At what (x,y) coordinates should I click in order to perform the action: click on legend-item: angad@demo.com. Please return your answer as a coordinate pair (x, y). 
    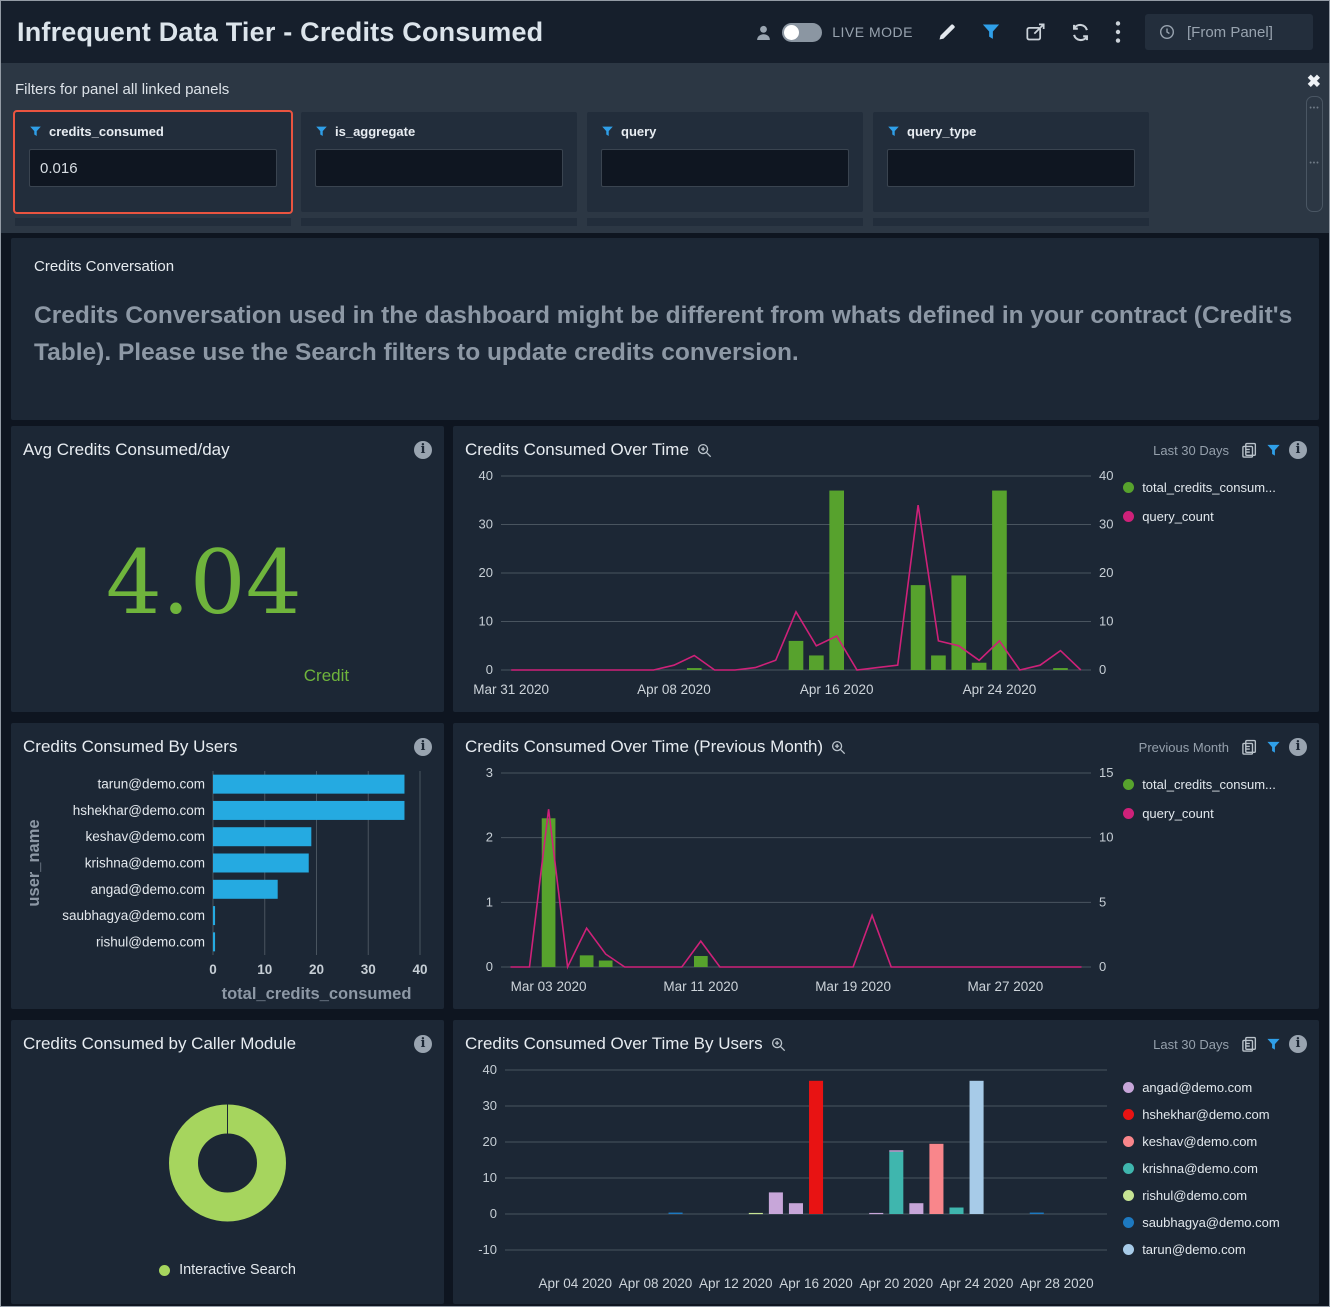
    Looking at the image, I should click on (1215, 1087).